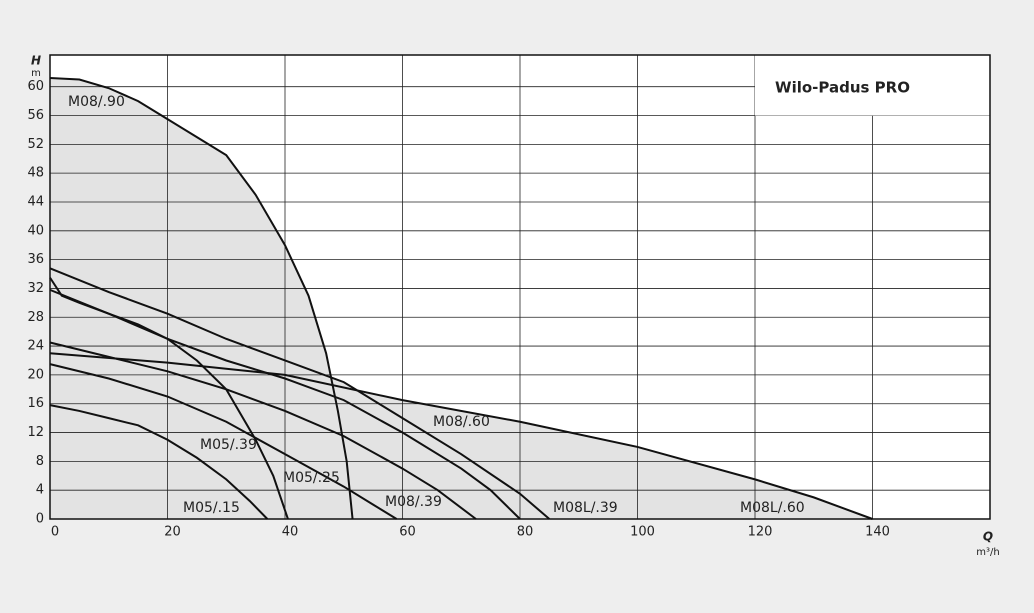 The height and width of the screenshot is (613, 1034). What do you see at coordinates (987, 552) in the screenshot?
I see `x-axis-unit: m³/h` at bounding box center [987, 552].